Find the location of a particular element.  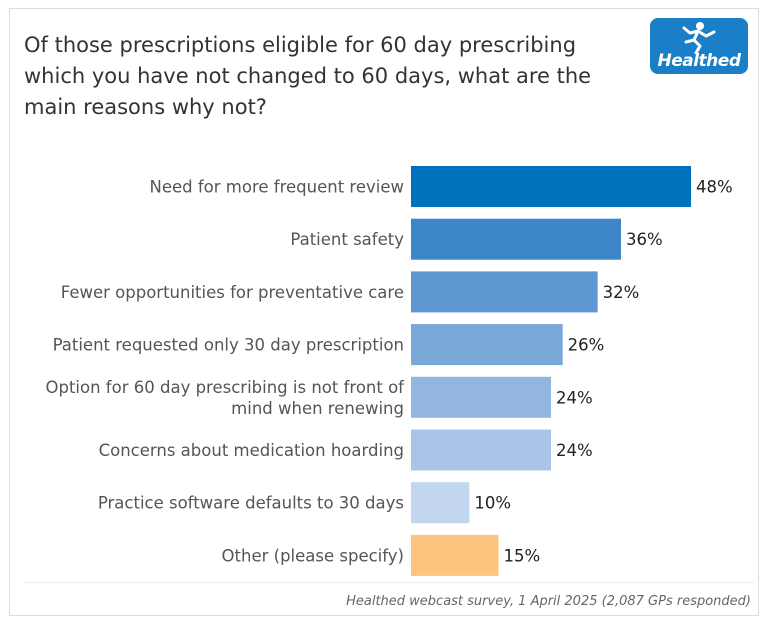

category-label-line: Practice software defaults to 30 days is located at coordinates (251, 503).